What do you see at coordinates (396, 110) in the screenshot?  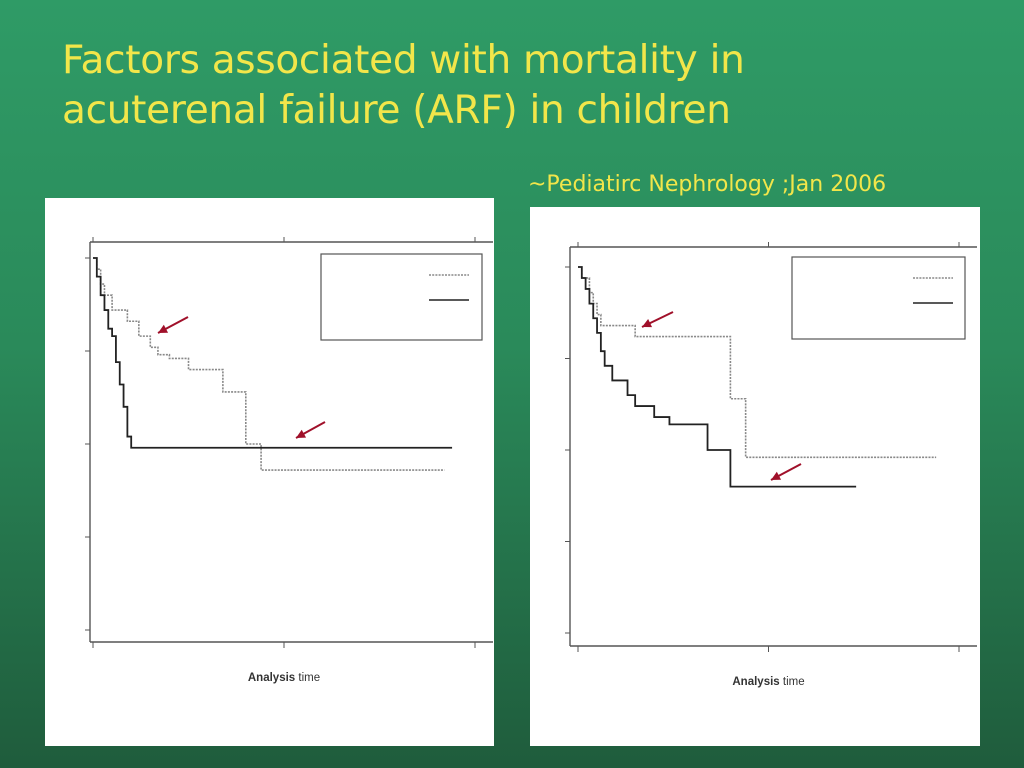 I see `slide-title-line-2: acuterenal failure (ARF) in children` at bounding box center [396, 110].